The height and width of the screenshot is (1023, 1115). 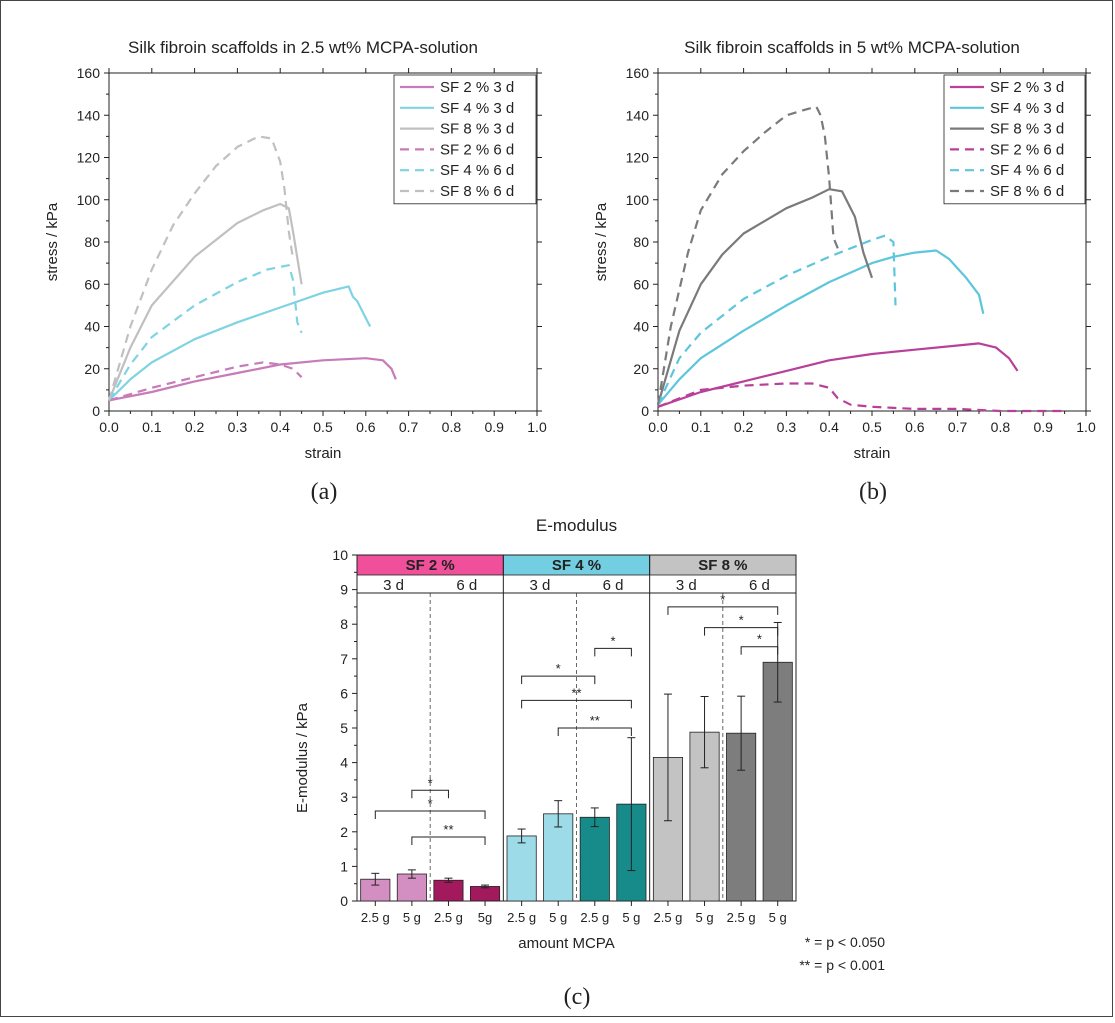 What do you see at coordinates (477, 191) in the screenshot?
I see `legend-label: SF 8 % 6 d` at bounding box center [477, 191].